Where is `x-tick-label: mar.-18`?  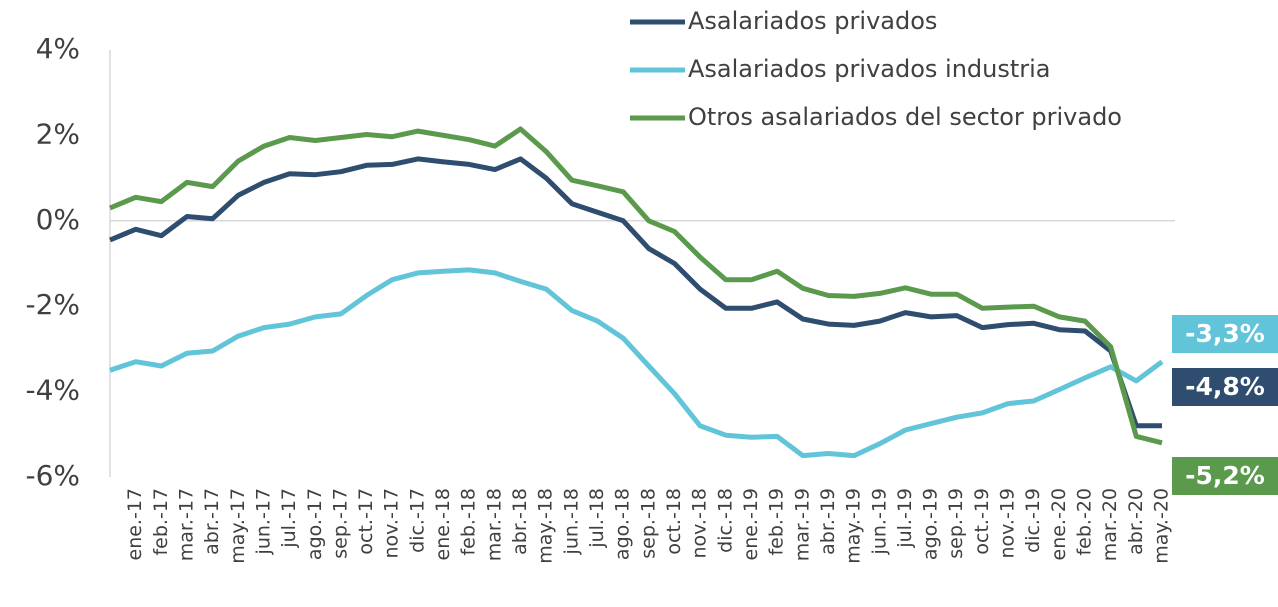 x-tick-label: mar.-18 is located at coordinates (494, 524).